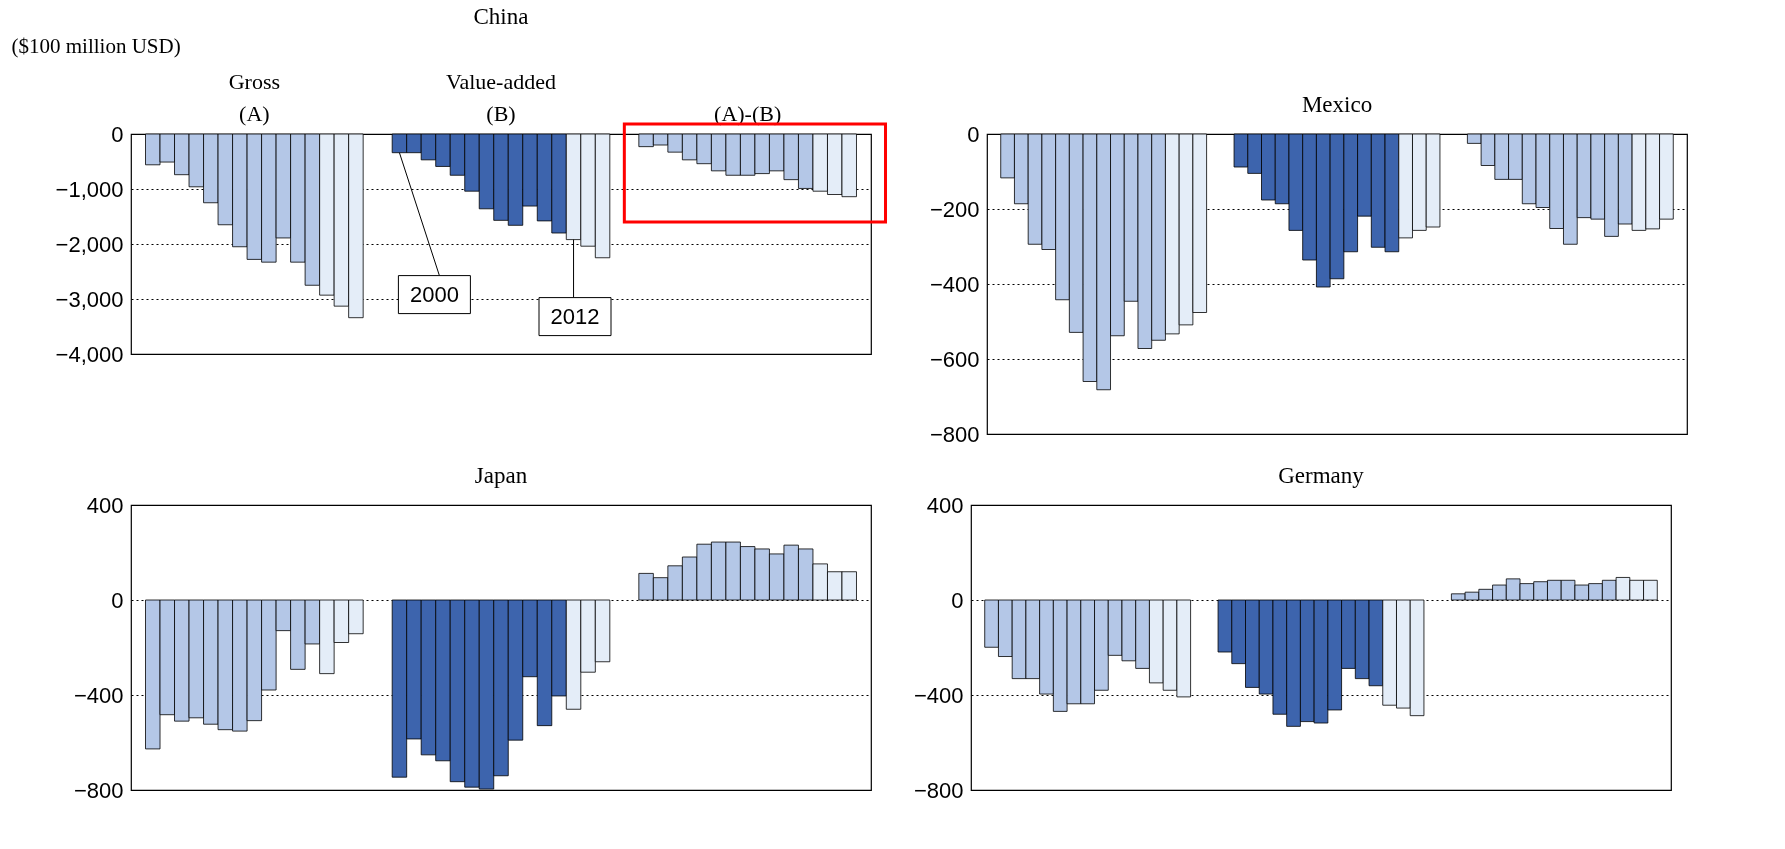  What do you see at coordinates (501, 16) in the screenshot?
I see `chart-title: China` at bounding box center [501, 16].